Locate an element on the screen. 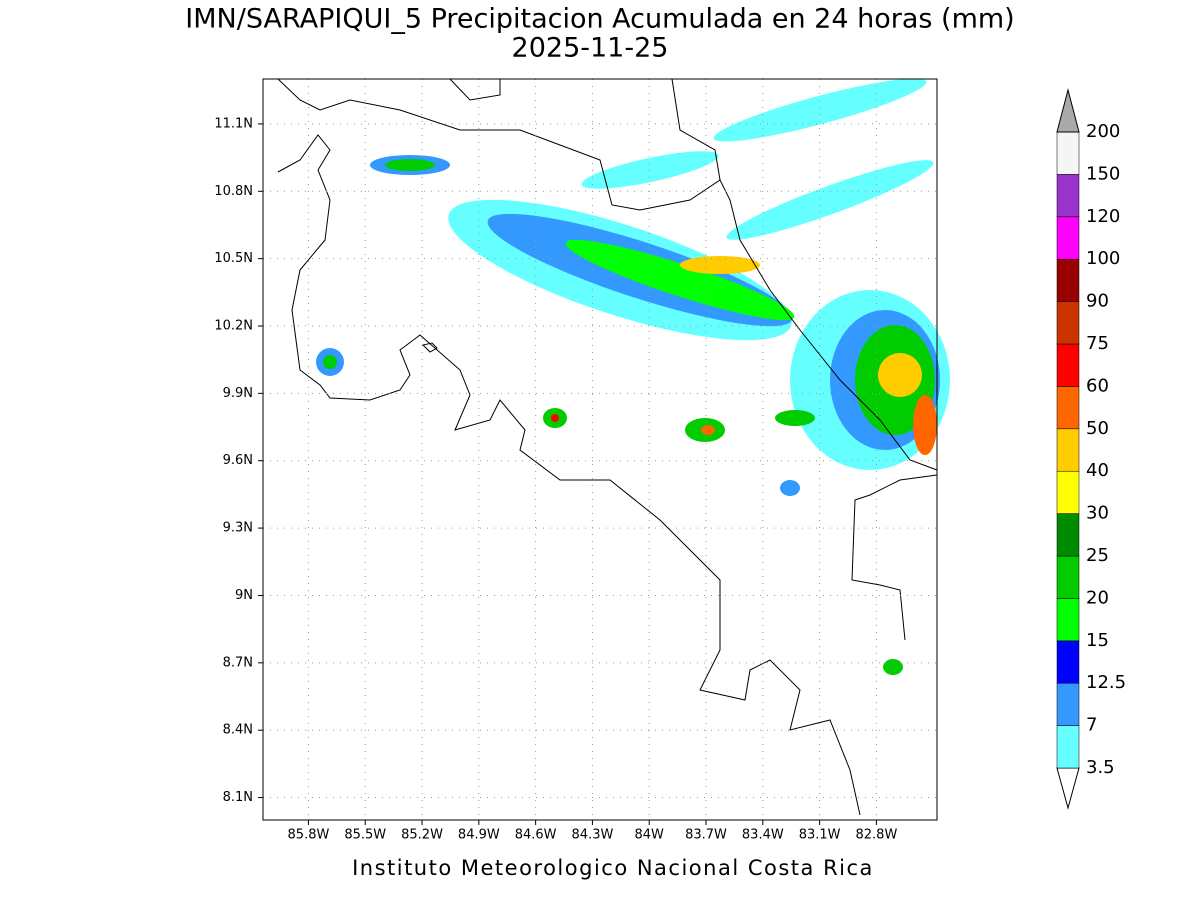 The height and width of the screenshot is (900, 1200). x-tick-label: 83.4W is located at coordinates (763, 835).